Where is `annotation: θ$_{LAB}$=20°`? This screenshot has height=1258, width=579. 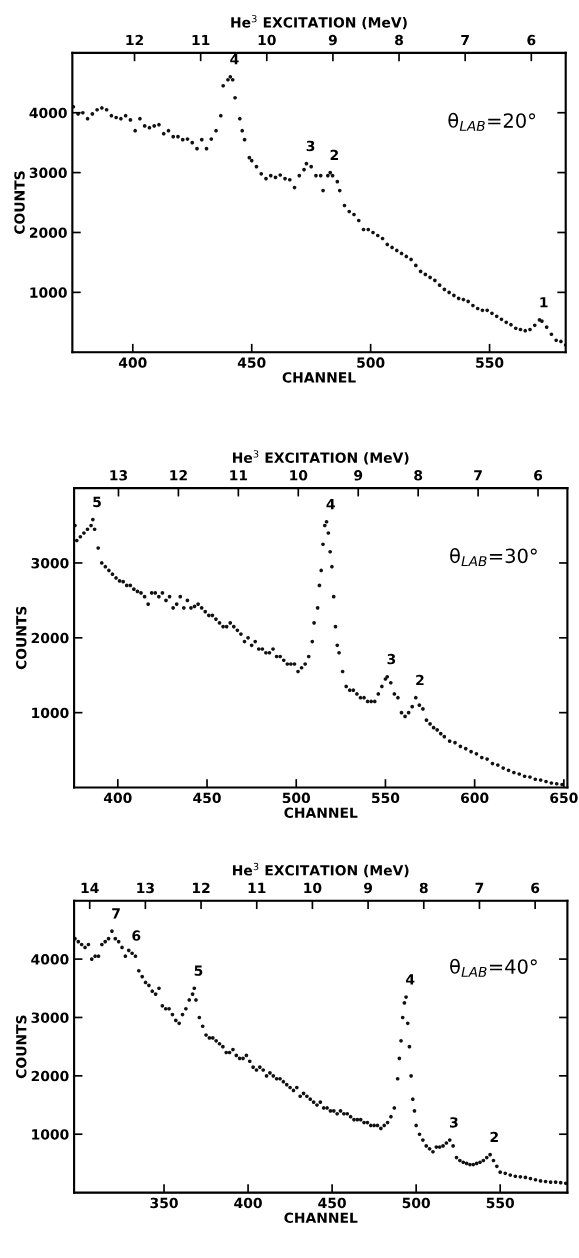
annotation: θ$_{LAB}$=20° is located at coordinates (492, 121).